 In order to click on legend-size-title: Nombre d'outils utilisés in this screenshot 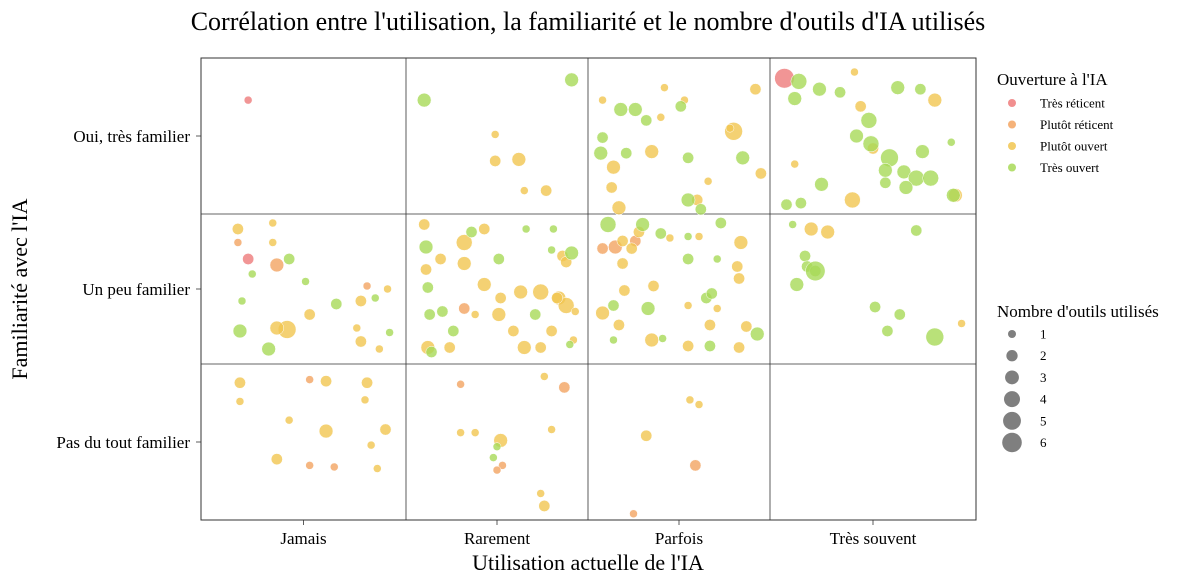, I will do `click(1078, 311)`.